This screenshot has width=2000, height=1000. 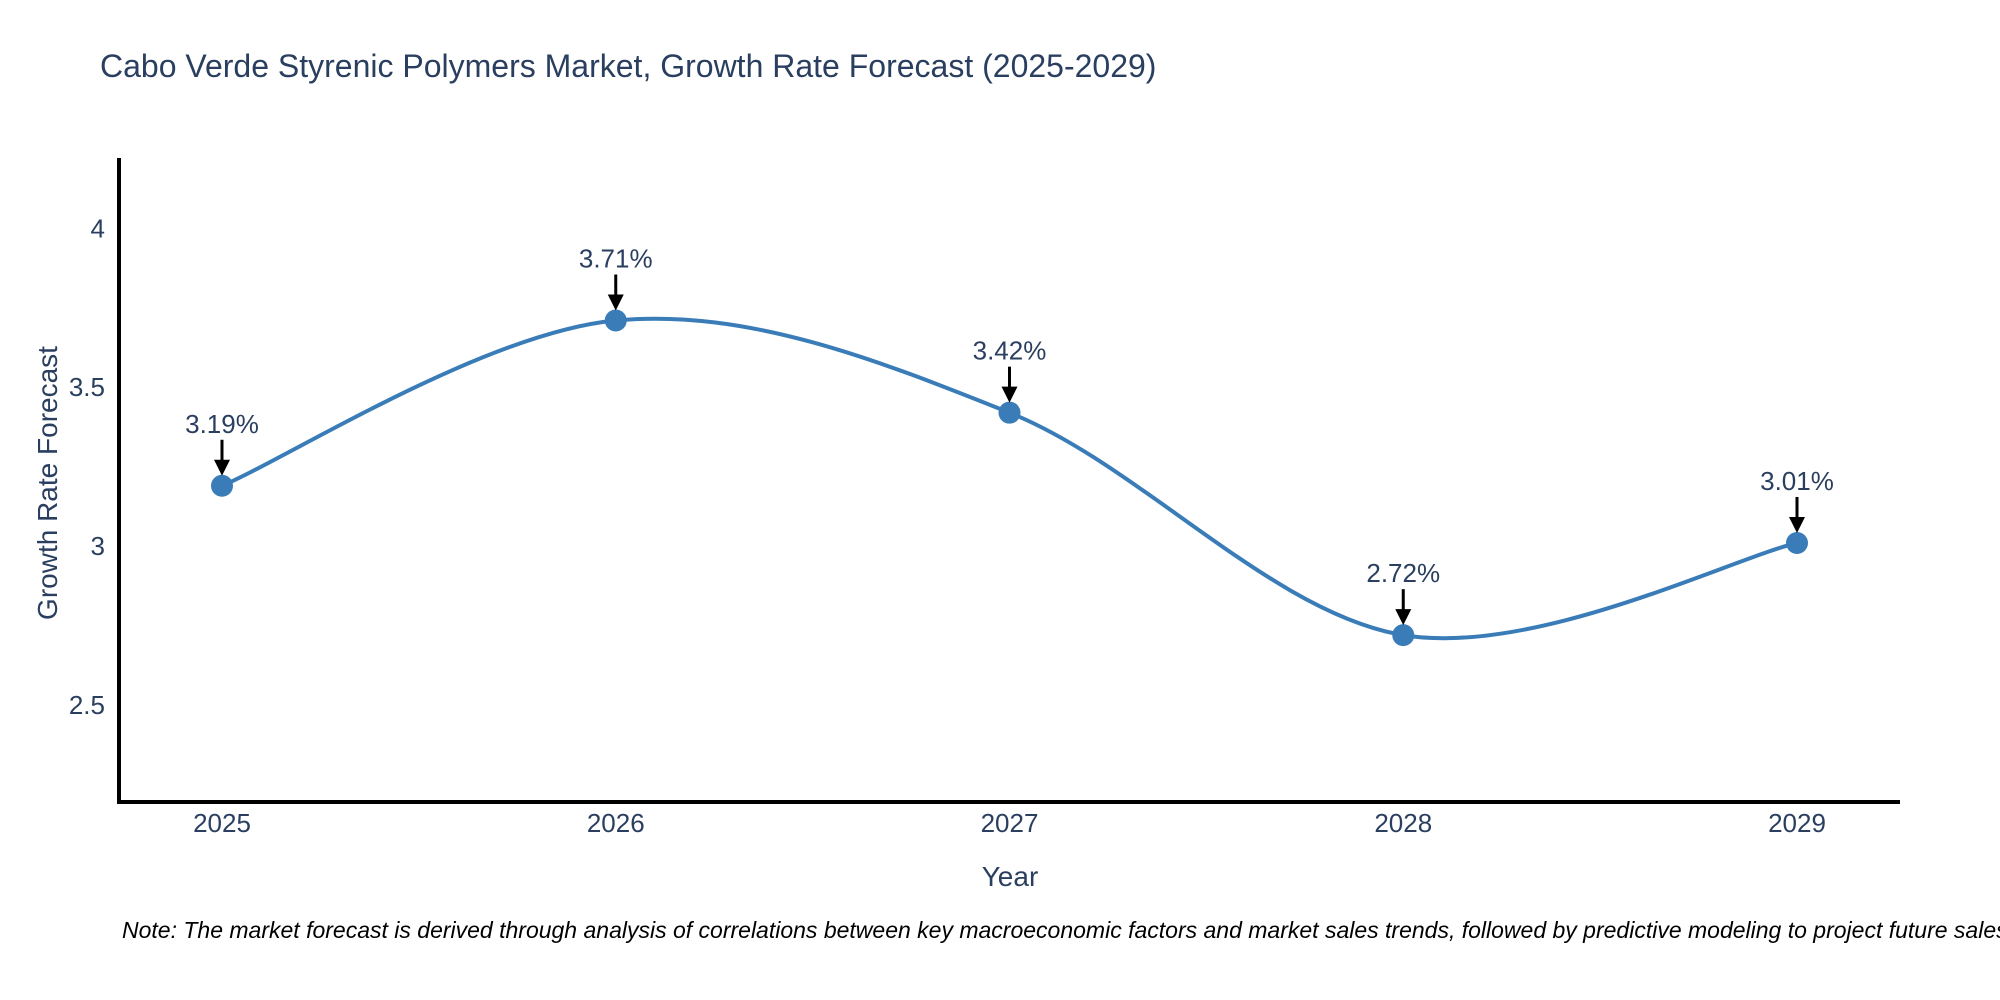 What do you see at coordinates (616, 259) in the screenshot?
I see `point-annotation-label: 3.71%` at bounding box center [616, 259].